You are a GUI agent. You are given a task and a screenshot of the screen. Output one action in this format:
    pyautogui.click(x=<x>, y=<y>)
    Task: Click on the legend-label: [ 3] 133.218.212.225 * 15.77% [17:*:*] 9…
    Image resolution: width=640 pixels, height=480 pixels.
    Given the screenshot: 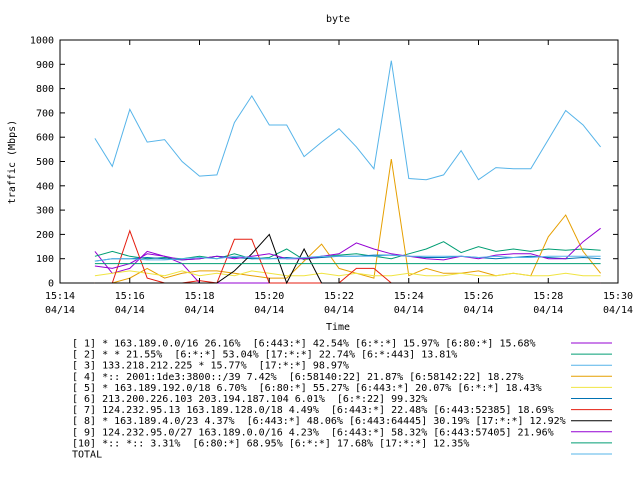 What is the action you would take?
    pyautogui.click(x=210, y=366)
    